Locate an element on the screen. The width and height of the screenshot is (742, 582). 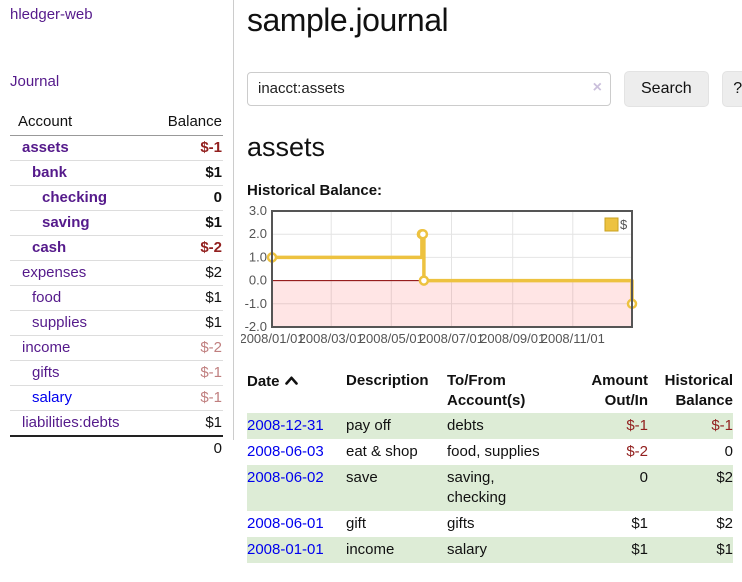
accounts-total-value: 0 is located at coordinates (184, 448).